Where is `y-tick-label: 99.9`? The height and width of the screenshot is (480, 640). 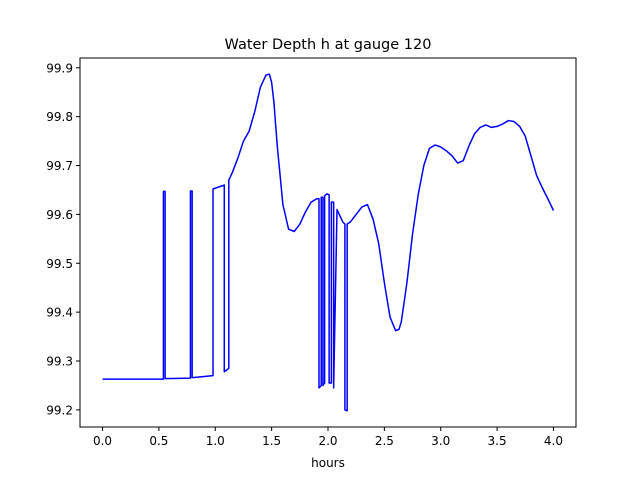 y-tick-label: 99.9 is located at coordinates (59, 68).